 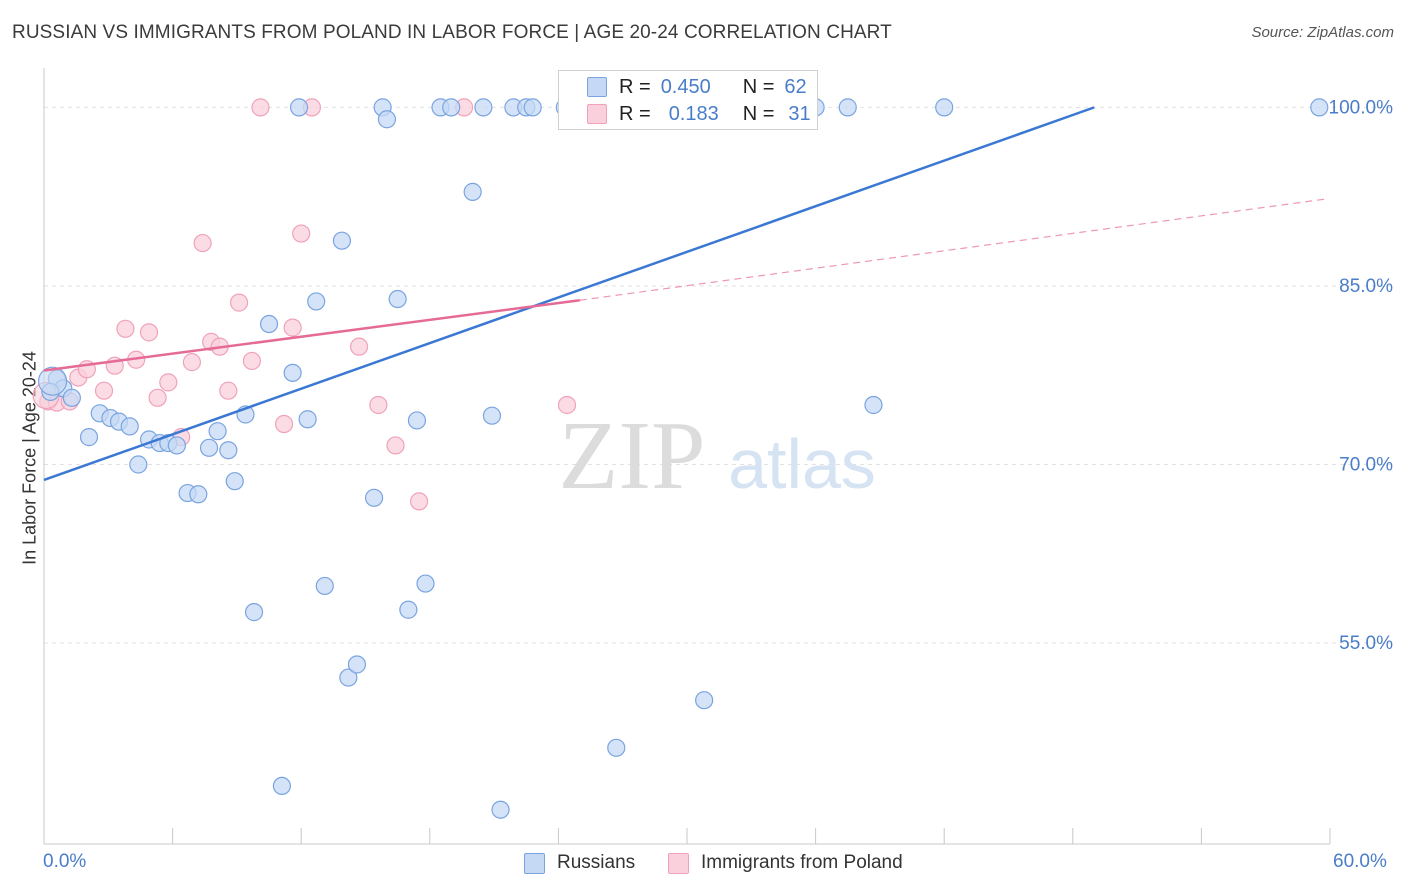 I want to click on y-tick-label-0: 100.0%, so click(x=1361, y=107).